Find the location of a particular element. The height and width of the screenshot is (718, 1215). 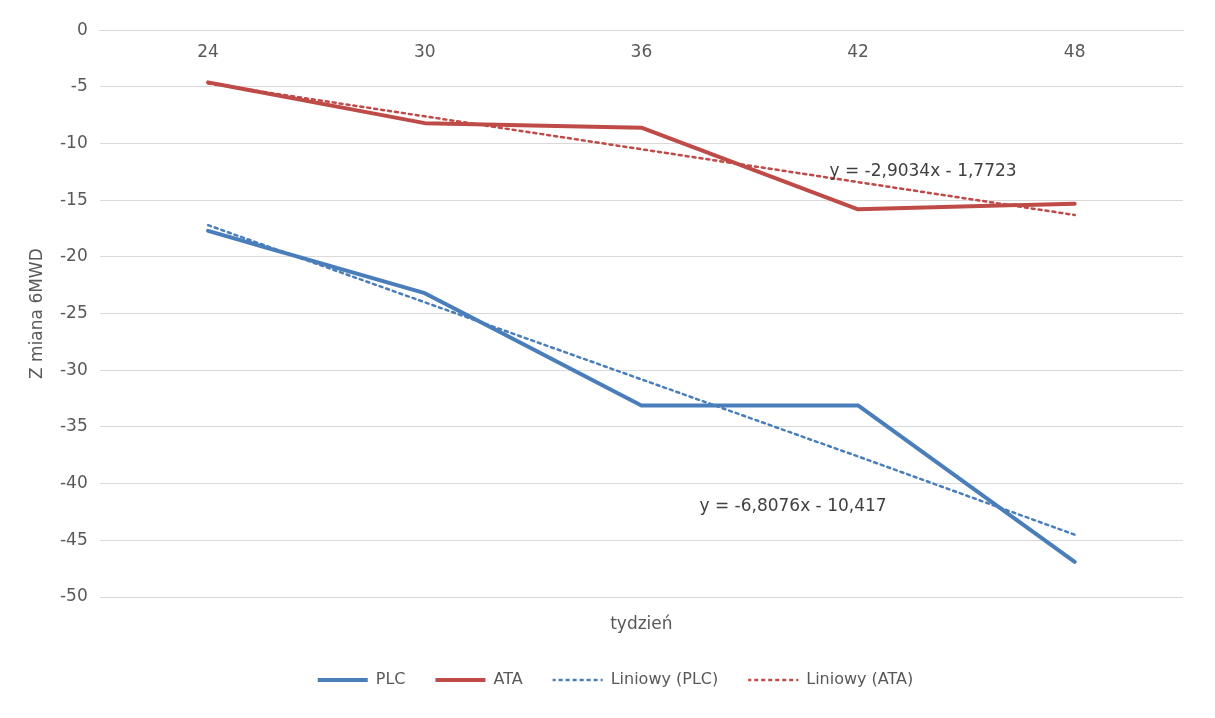

y-axis-title: Z miana 6MWD is located at coordinates (36, 313).